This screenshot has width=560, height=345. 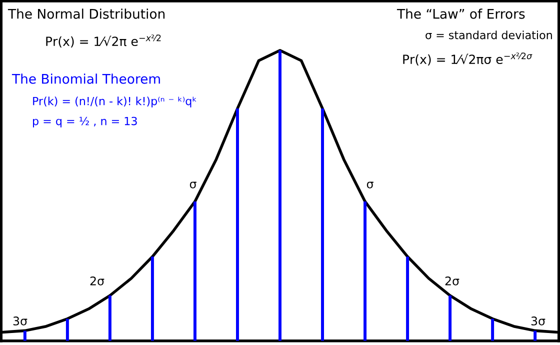 I want to click on annotation: Pr(x) = 1⁄√2πσ e$^{−x²⁄2σ}$, so click(x=467, y=59).